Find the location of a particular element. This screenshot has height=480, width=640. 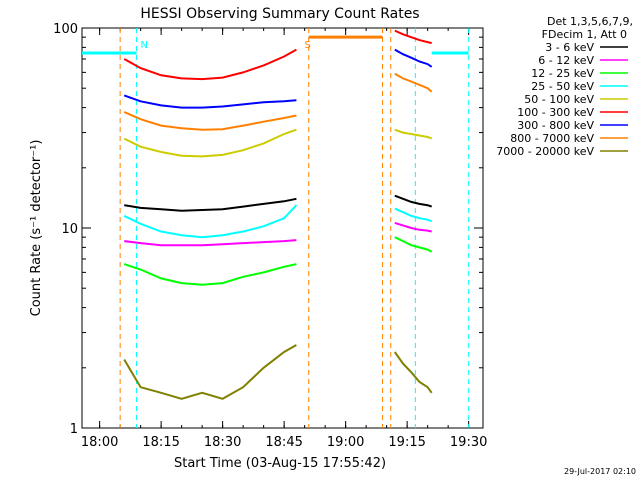

legend-header-line-1: Det 1,3,5,6,7,9, is located at coordinates (590, 21).